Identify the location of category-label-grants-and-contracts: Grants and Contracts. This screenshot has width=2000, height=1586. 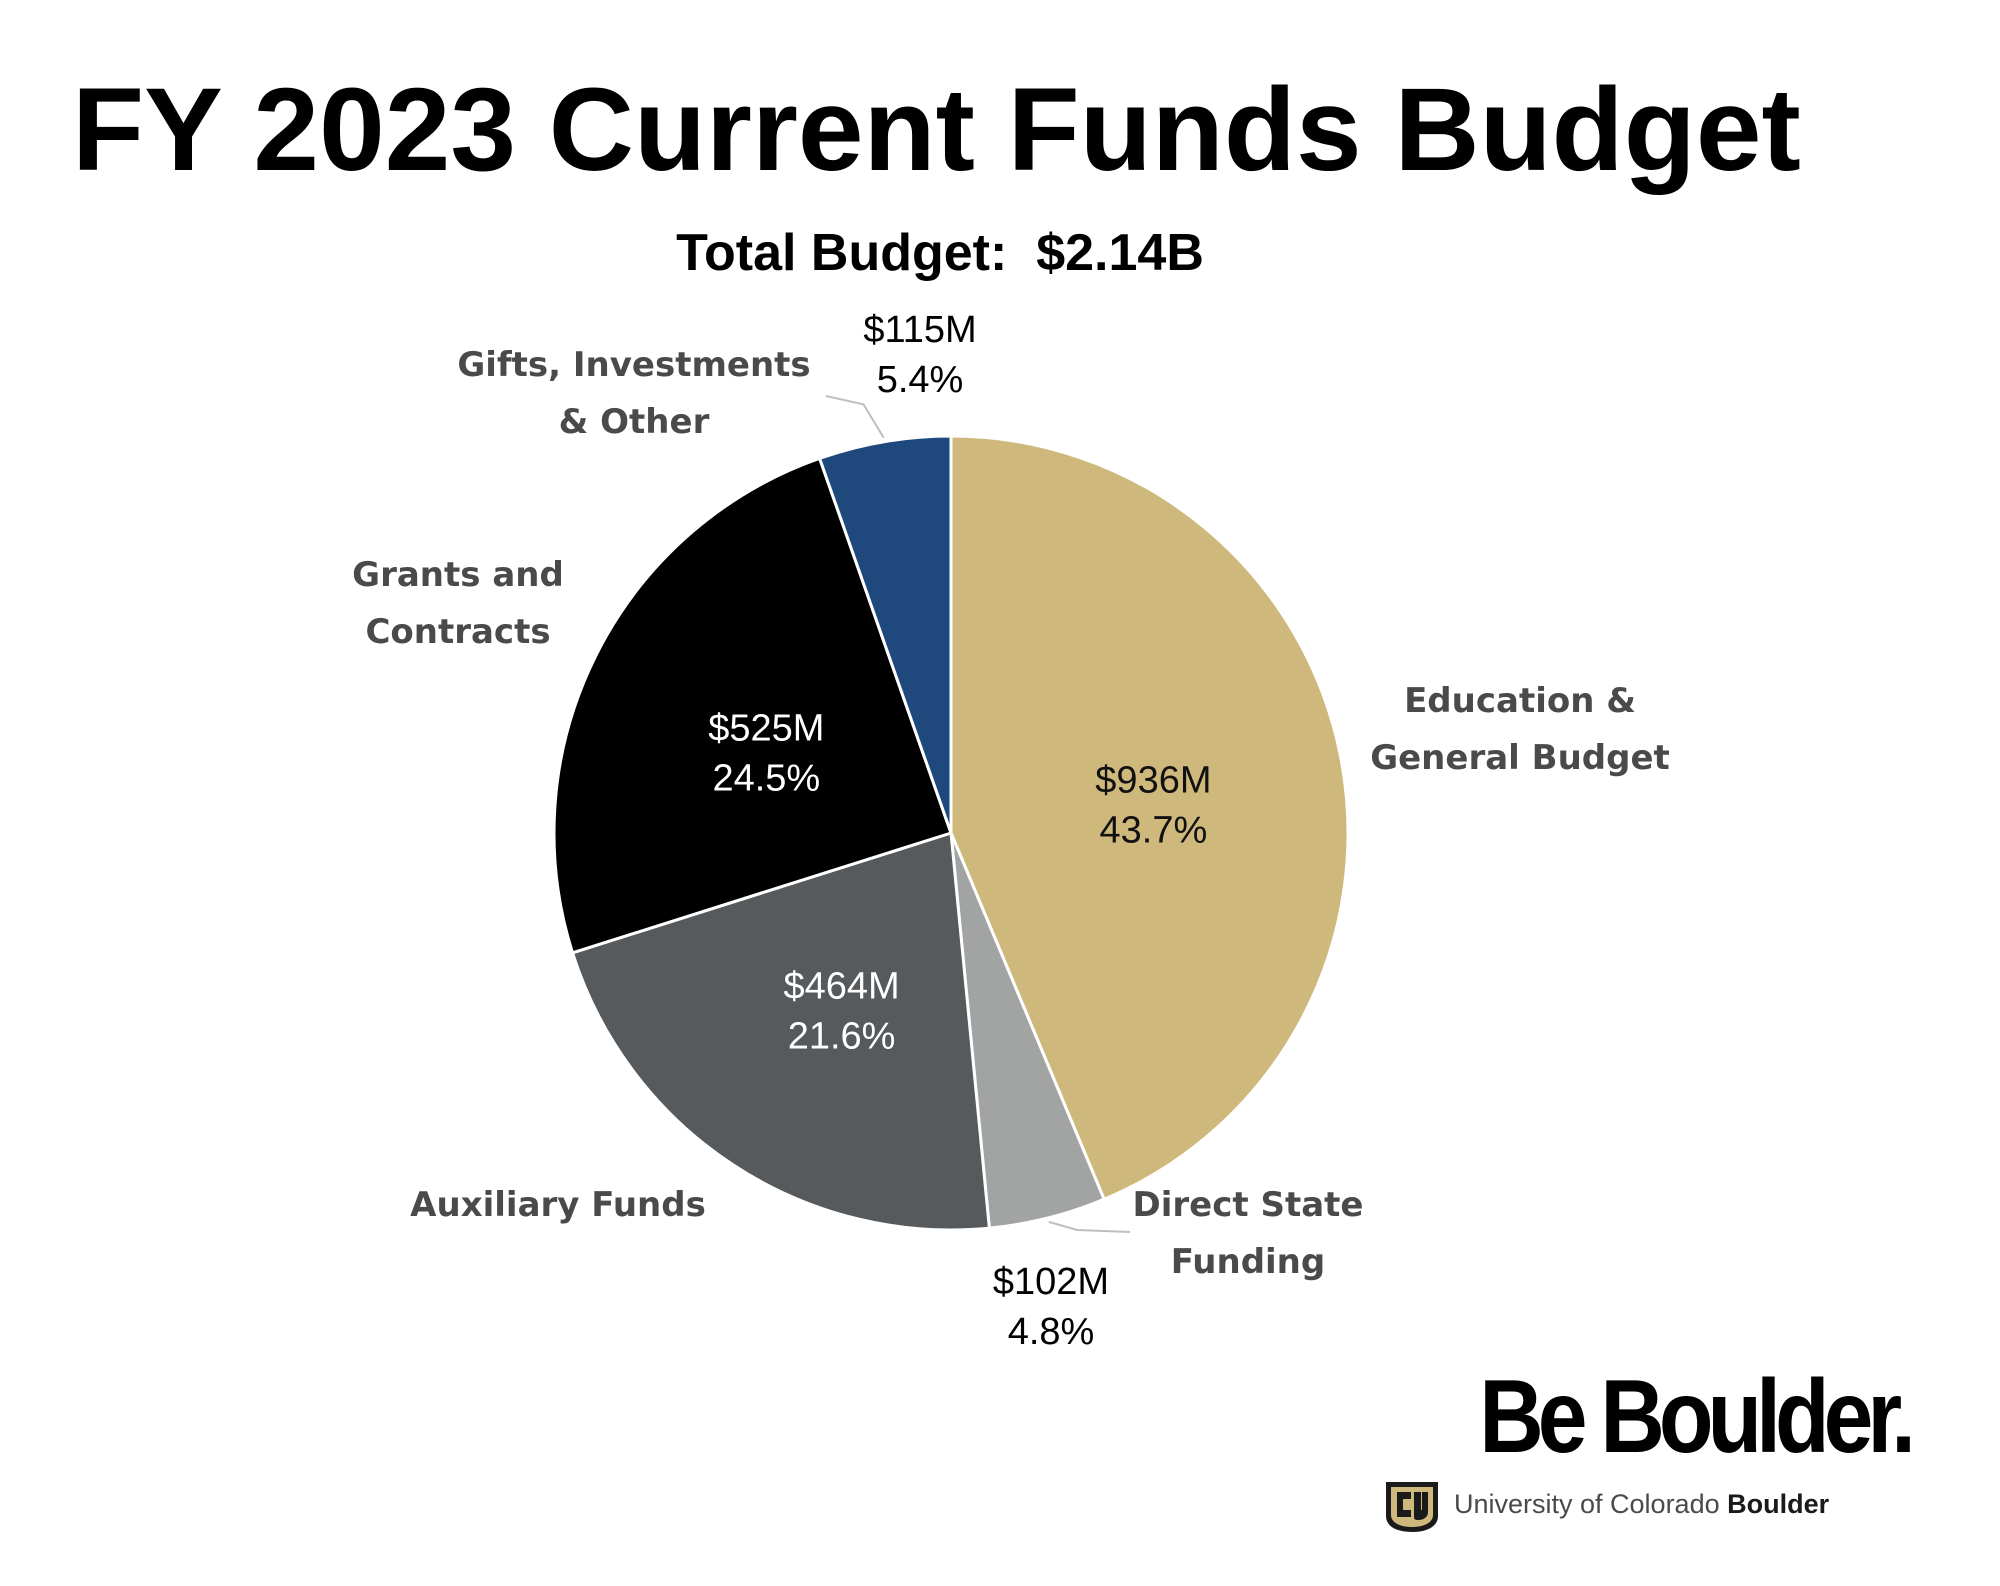
(458, 603).